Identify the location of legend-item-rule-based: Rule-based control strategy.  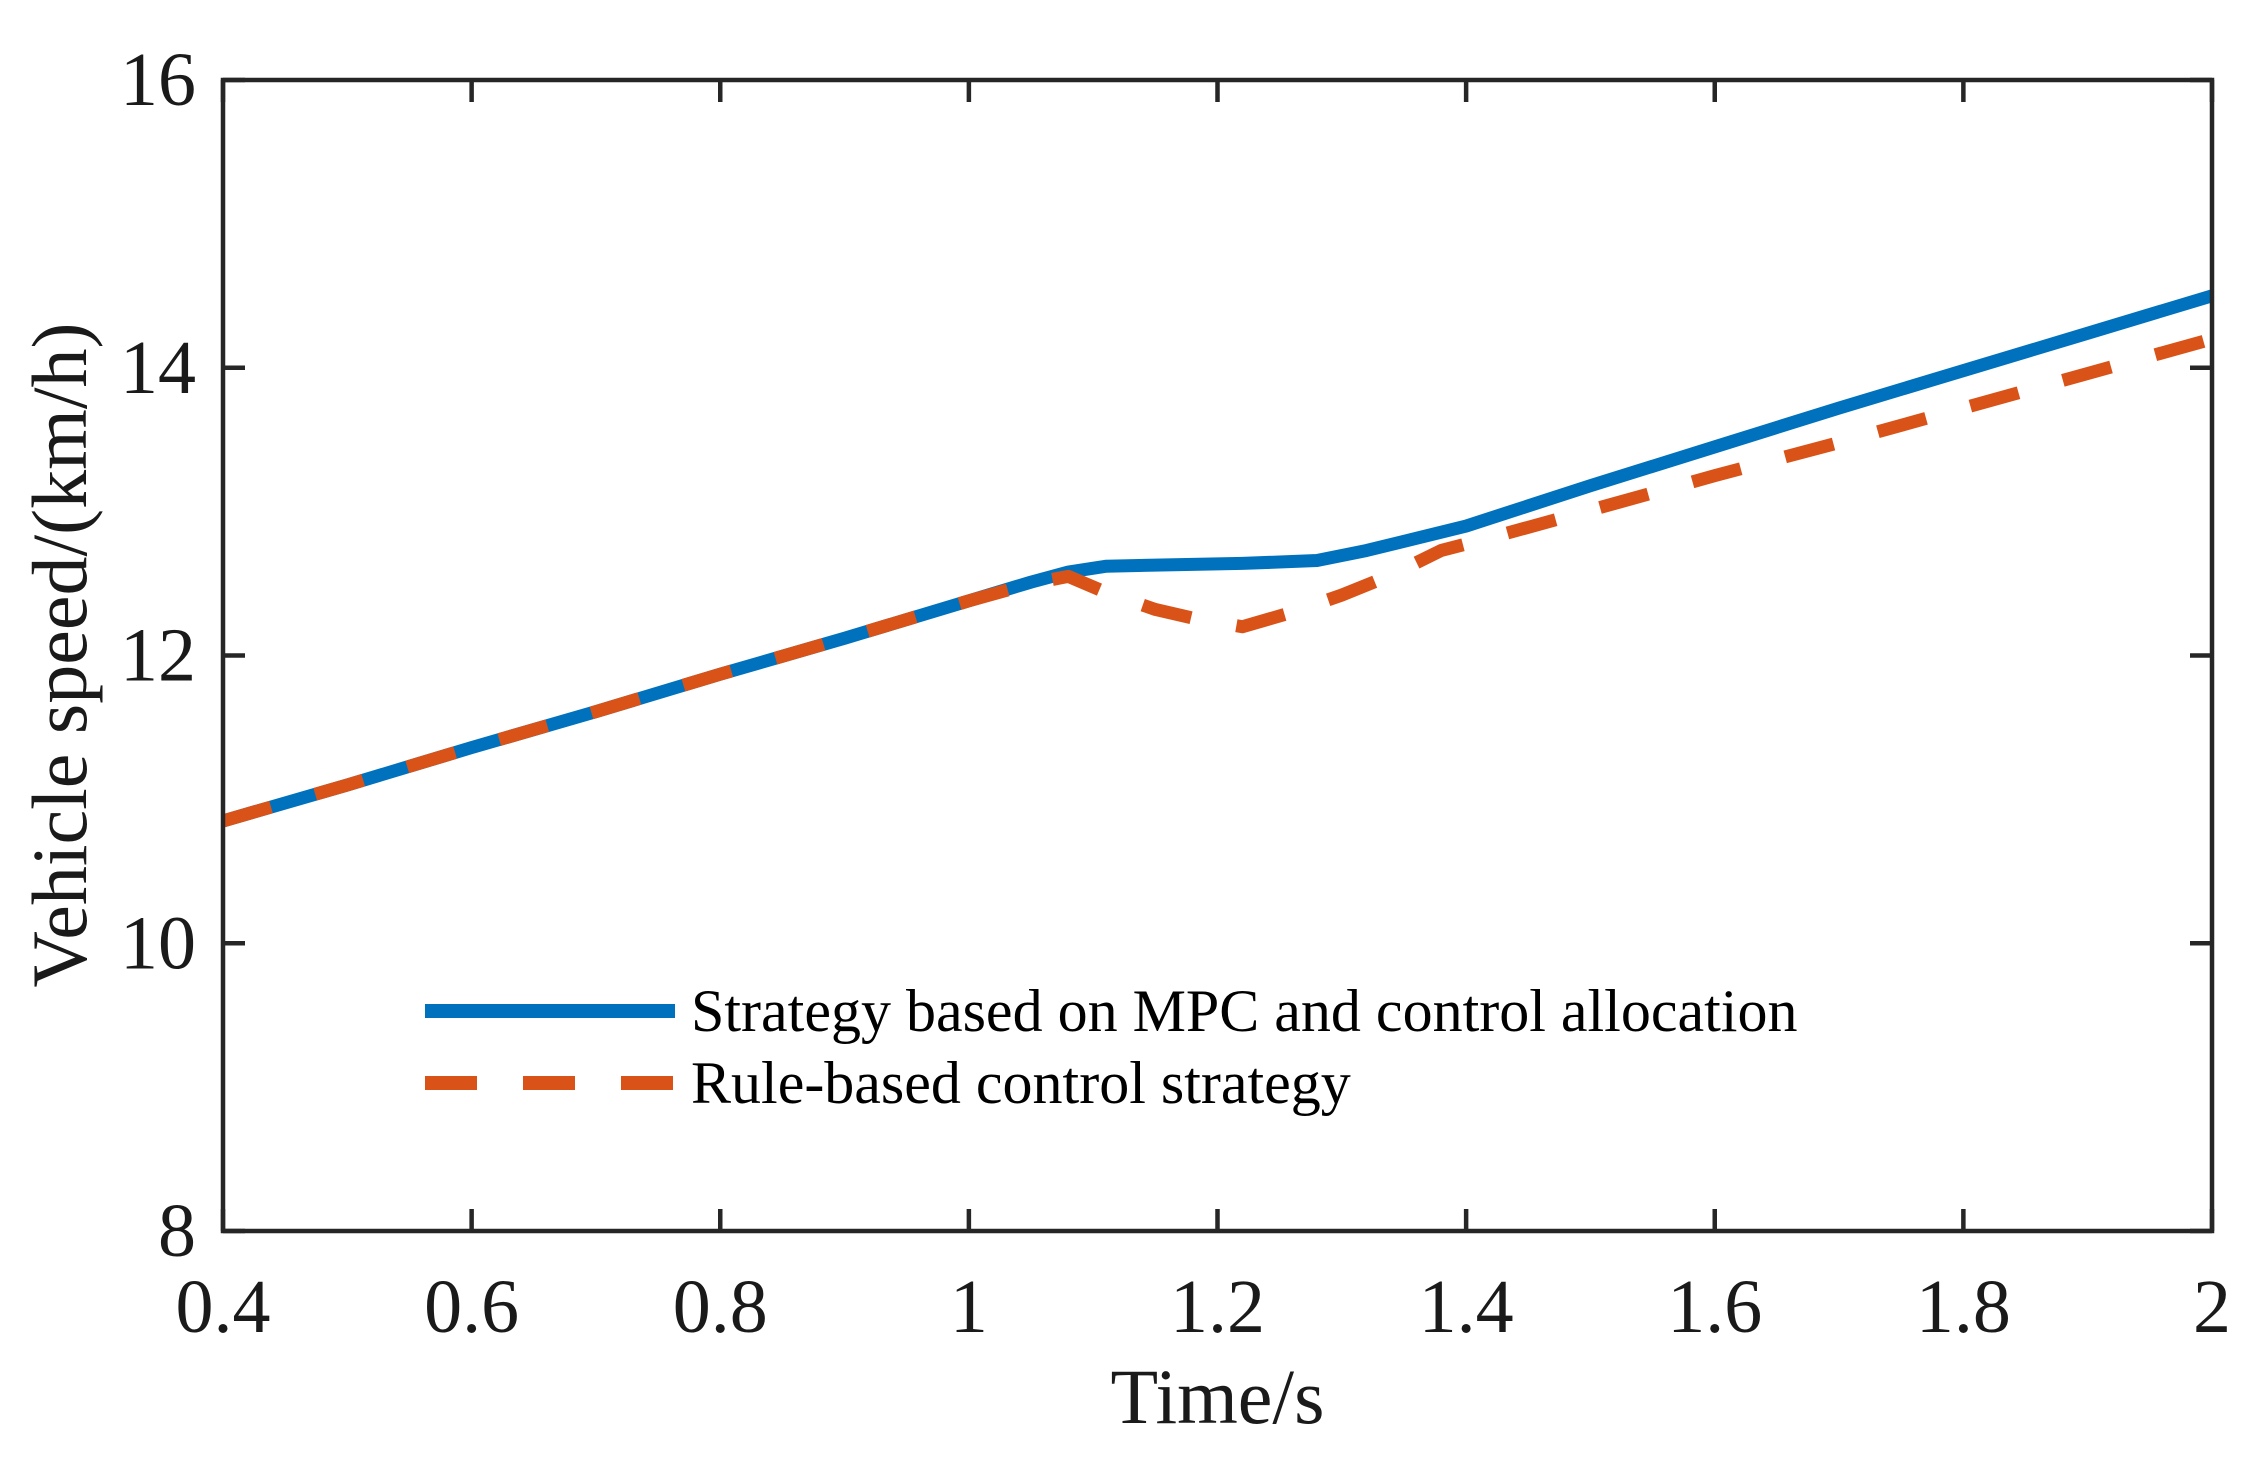
(1111, 1083).